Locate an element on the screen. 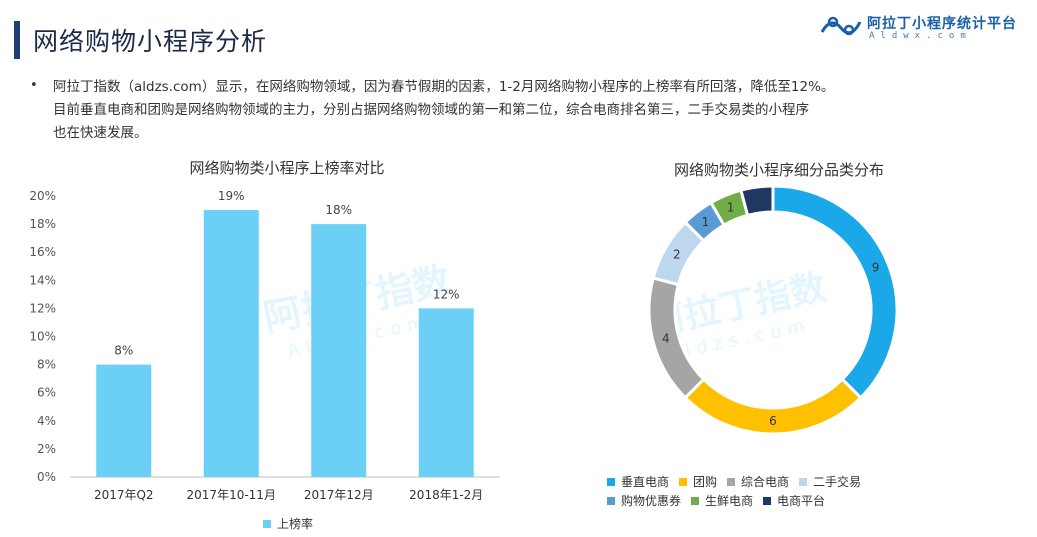 This screenshot has height=537, width=1037. donut-legend-item: 电商平台 is located at coordinates (794, 500).